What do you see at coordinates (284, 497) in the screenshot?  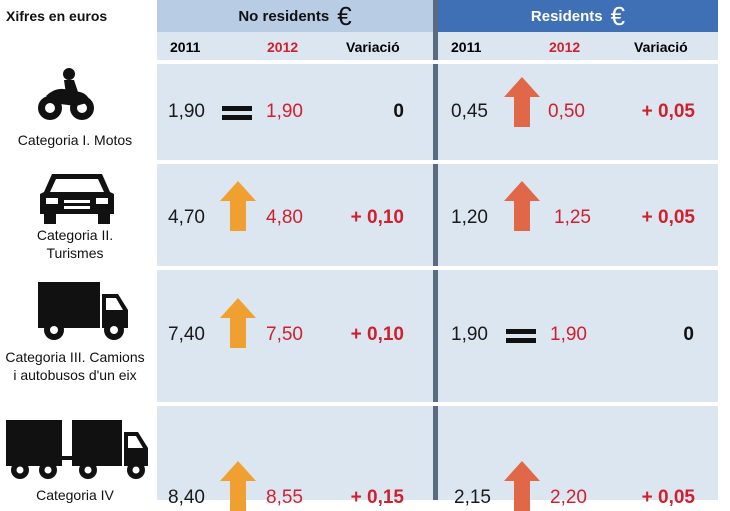 I see `value-2012: 8,55` at bounding box center [284, 497].